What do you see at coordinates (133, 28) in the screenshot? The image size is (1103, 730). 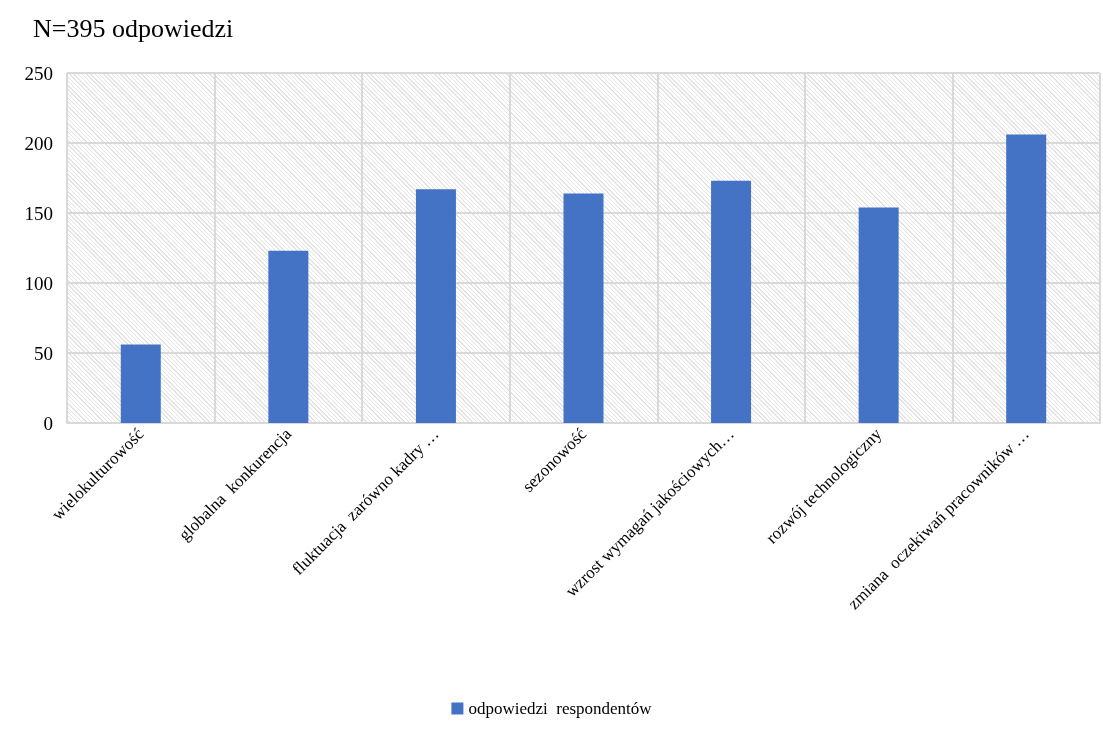 I see `chart-title: N=395 odpowiedzi` at bounding box center [133, 28].